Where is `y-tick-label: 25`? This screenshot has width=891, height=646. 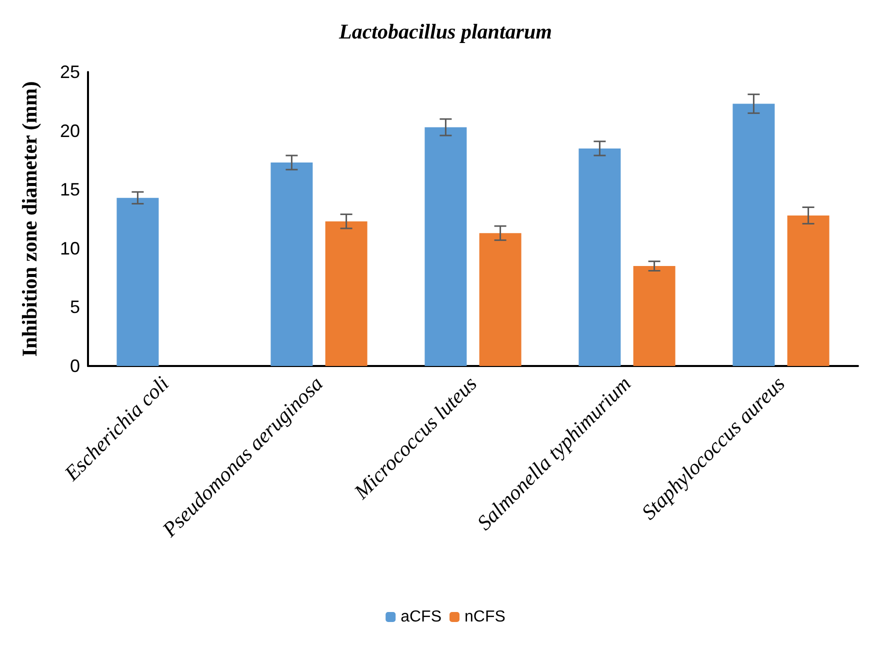 y-tick-label: 25 is located at coordinates (70, 72).